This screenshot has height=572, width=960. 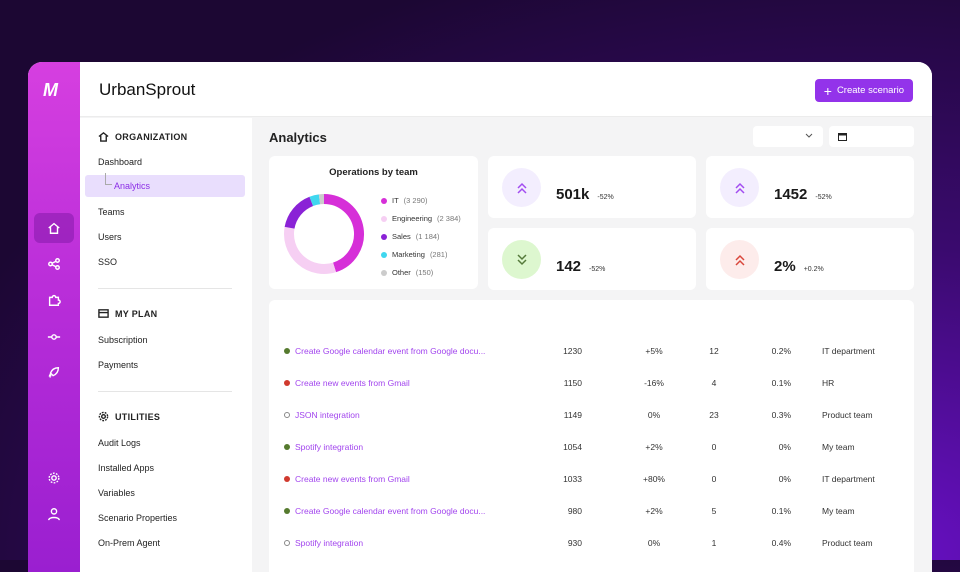 What do you see at coordinates (126, 468) in the screenshot?
I see `sidebar-item-installed-apps: Installed Apps` at bounding box center [126, 468].